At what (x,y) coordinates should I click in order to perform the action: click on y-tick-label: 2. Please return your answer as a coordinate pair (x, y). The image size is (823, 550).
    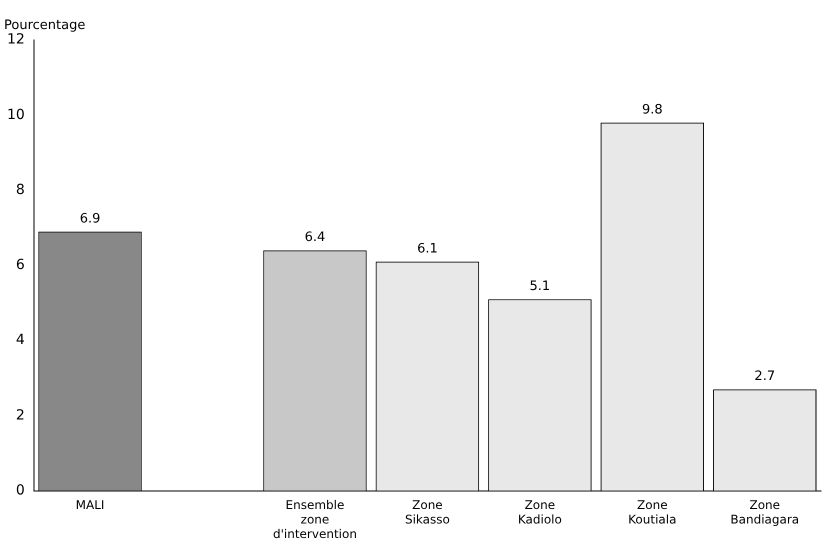
    Looking at the image, I should click on (20, 415).